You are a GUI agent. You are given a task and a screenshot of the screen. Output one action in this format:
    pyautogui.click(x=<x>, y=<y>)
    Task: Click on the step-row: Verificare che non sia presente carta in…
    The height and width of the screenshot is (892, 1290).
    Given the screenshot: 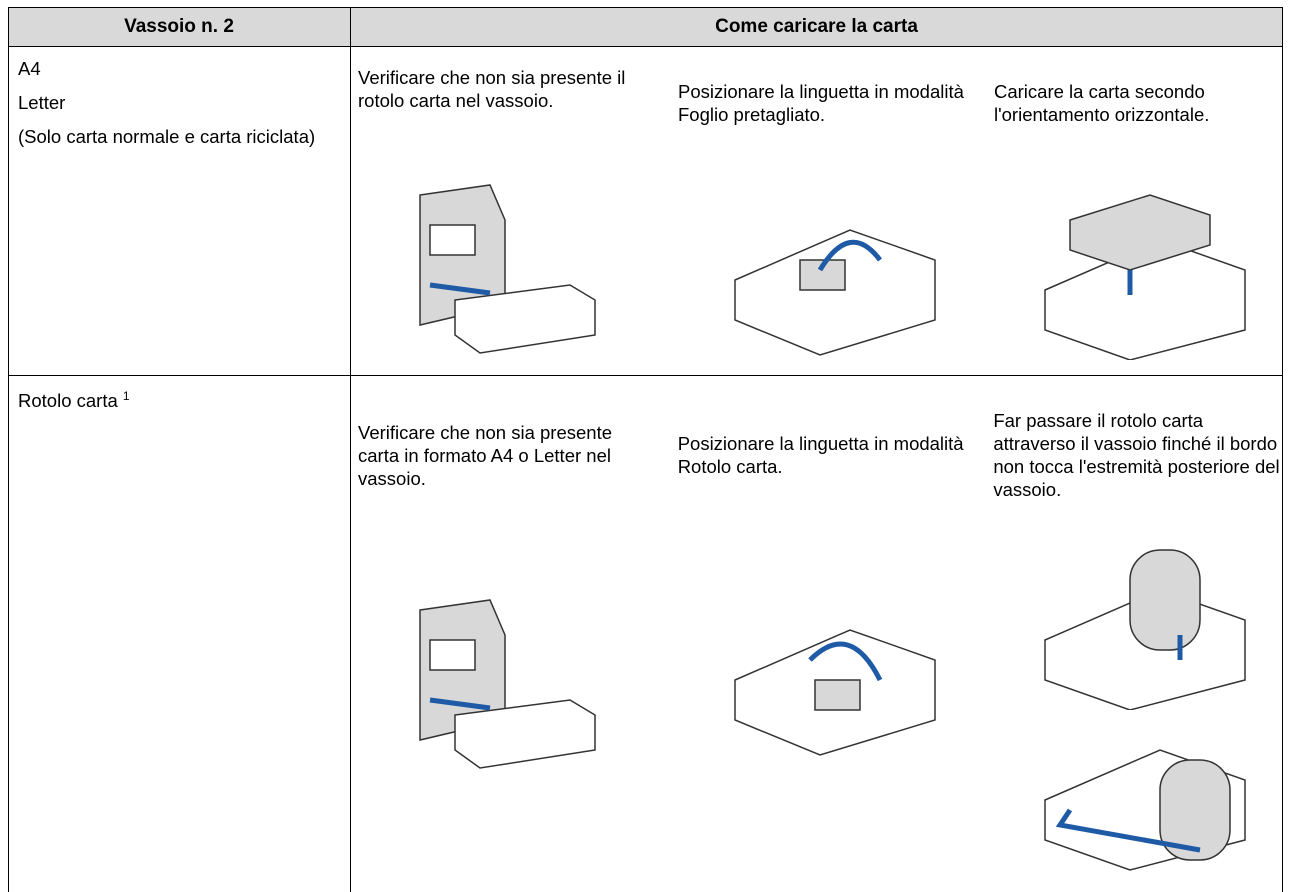 What is the action you would take?
    pyautogui.click(x=820, y=455)
    